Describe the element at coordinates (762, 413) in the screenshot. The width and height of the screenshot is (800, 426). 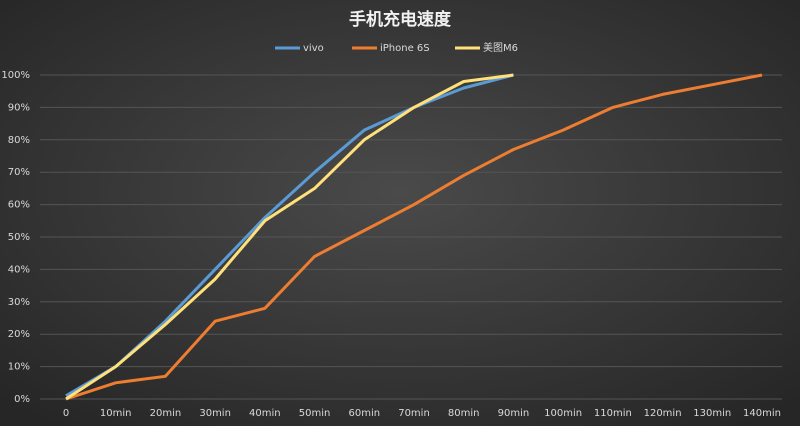
I see `x-tick-label: 140min` at that location.